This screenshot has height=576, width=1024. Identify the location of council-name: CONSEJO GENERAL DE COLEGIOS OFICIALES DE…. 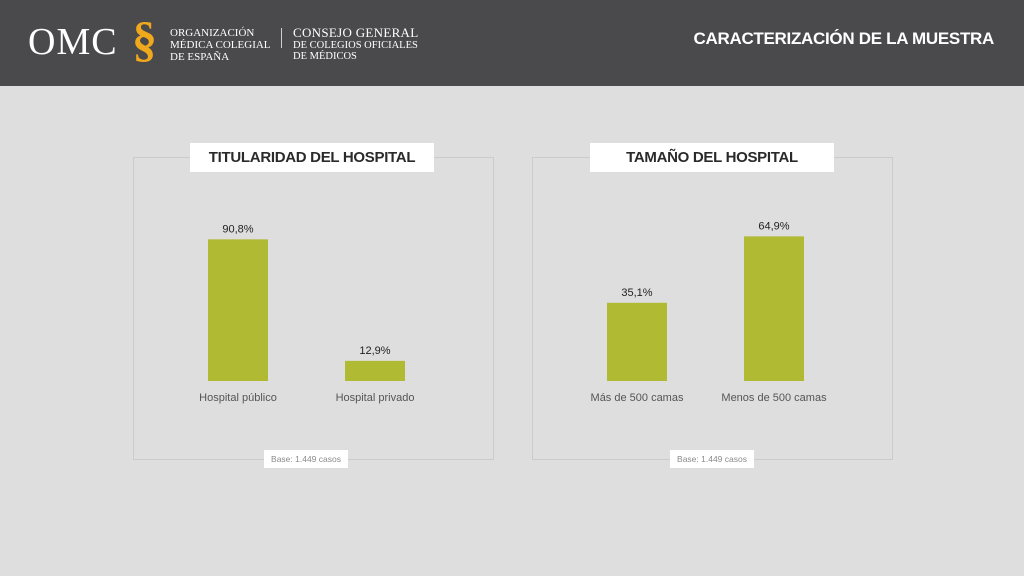
(356, 44).